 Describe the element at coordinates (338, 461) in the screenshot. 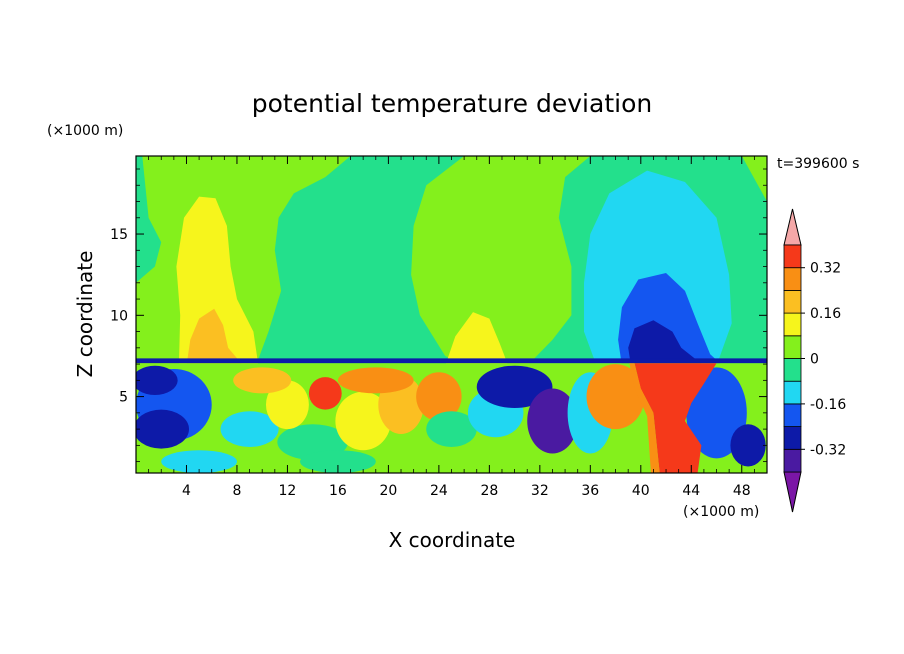

I see `bottom-neutral` at that location.